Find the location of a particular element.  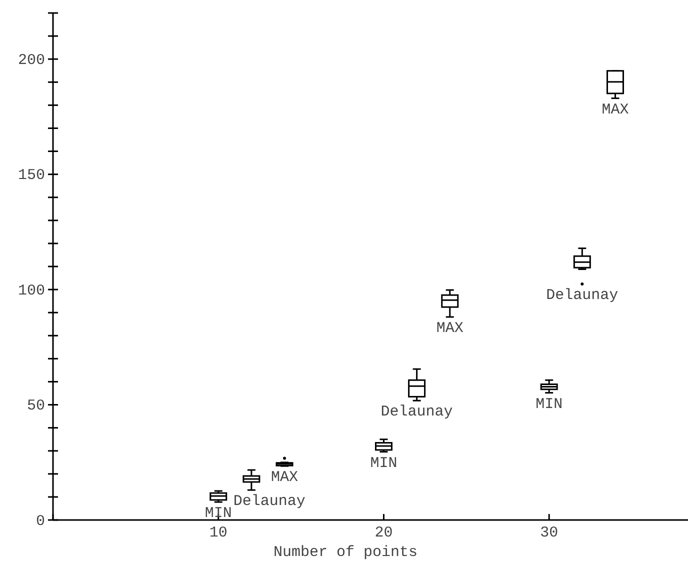

y-tick-label: 100 is located at coordinates (31, 291).